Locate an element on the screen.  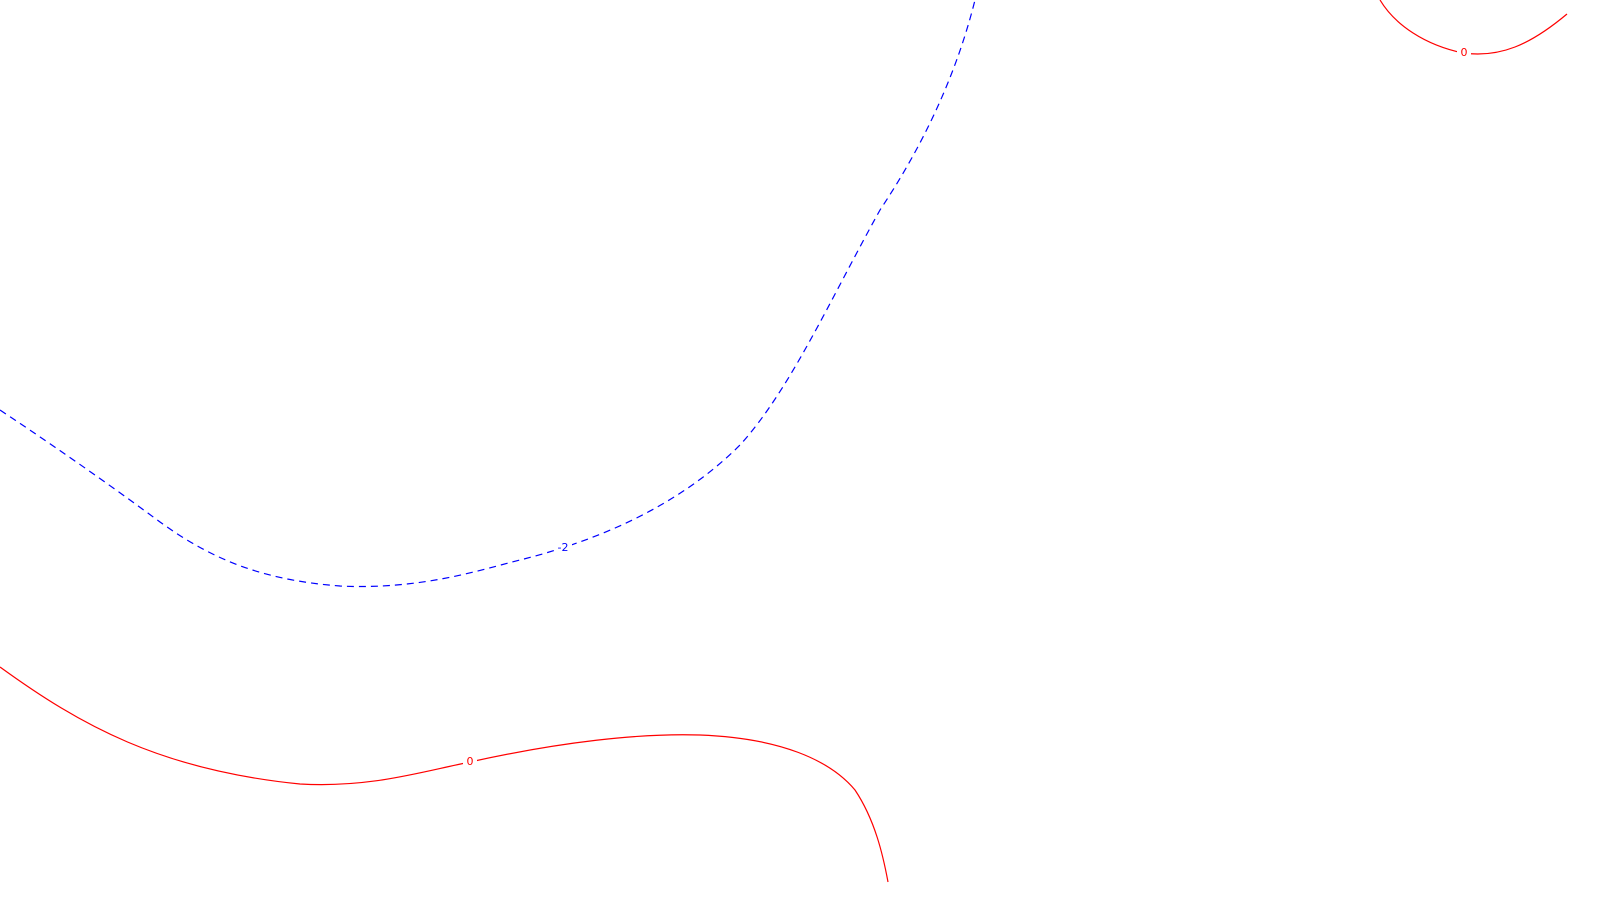
contour-label-0-topright: 0 is located at coordinates (1464, 52).